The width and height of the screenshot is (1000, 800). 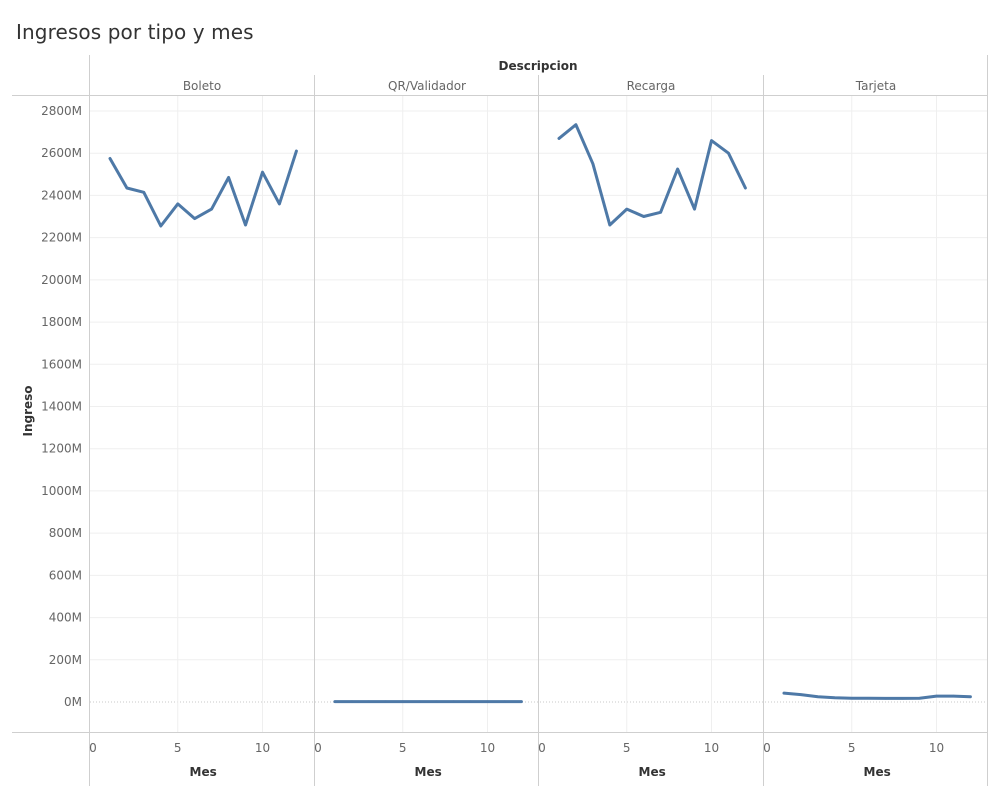 What do you see at coordinates (203, 188) in the screenshot?
I see `series-line-boleto` at bounding box center [203, 188].